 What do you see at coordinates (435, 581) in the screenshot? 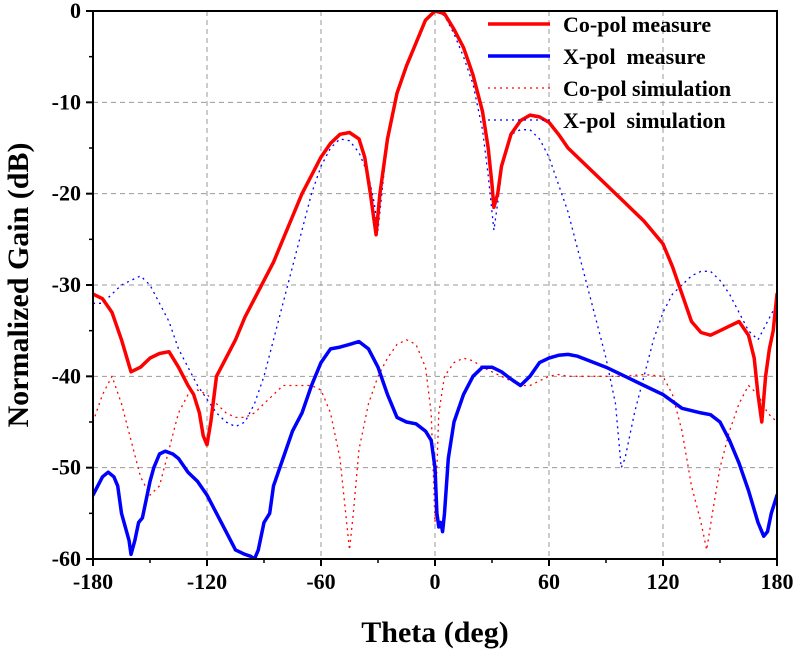
I see `x-tick-label: 0` at bounding box center [435, 581].